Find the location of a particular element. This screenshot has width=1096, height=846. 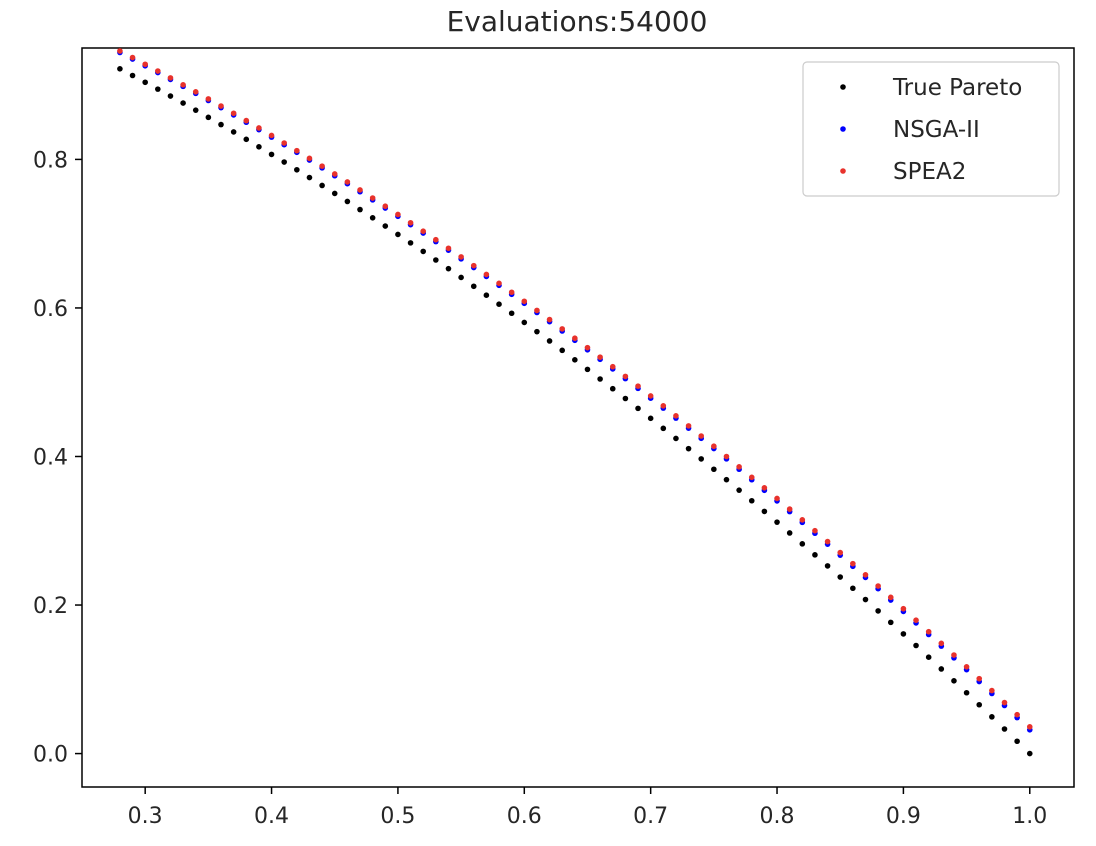

y-tick-label: 0.6 is located at coordinates (50, 309).